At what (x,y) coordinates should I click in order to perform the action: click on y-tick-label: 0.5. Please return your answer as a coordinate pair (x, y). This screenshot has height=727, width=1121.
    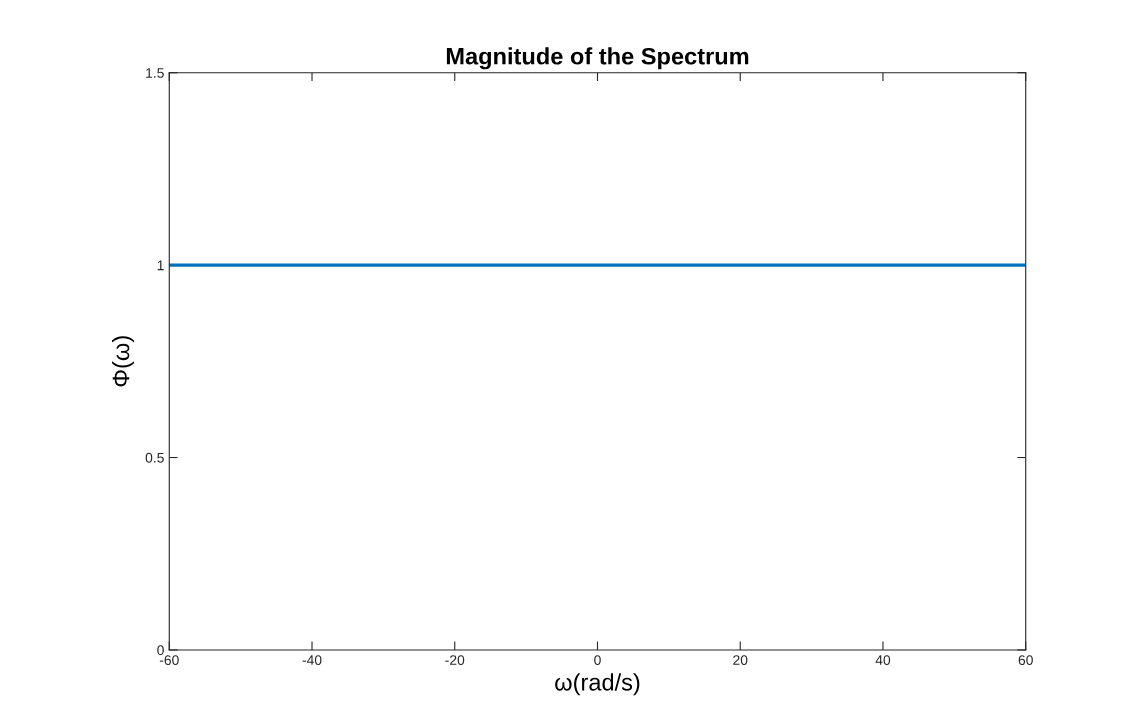
    Looking at the image, I should click on (154, 457).